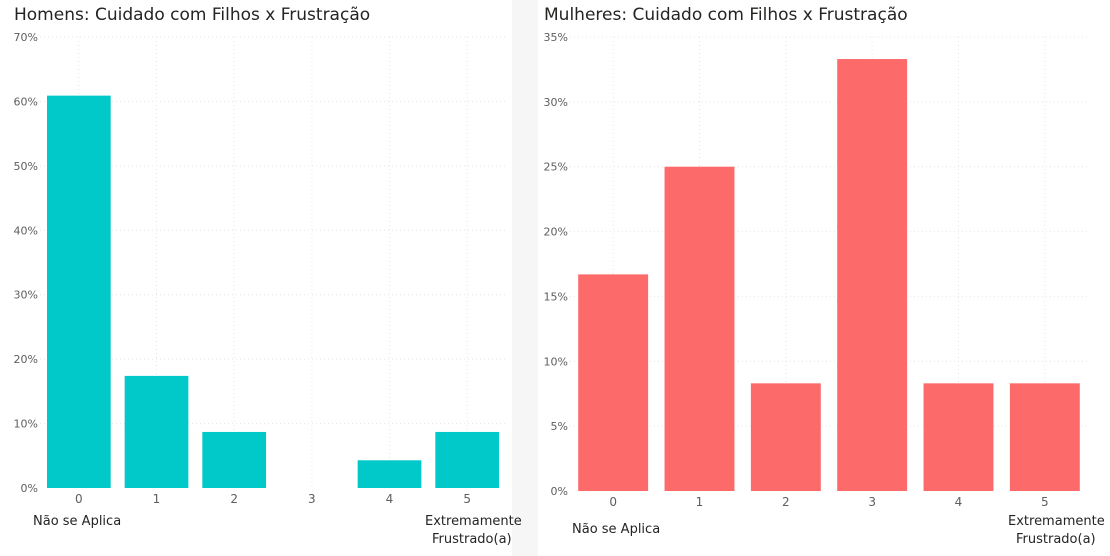  What do you see at coordinates (26, 101) in the screenshot?
I see `men-y-tick-label: 60%` at bounding box center [26, 101].